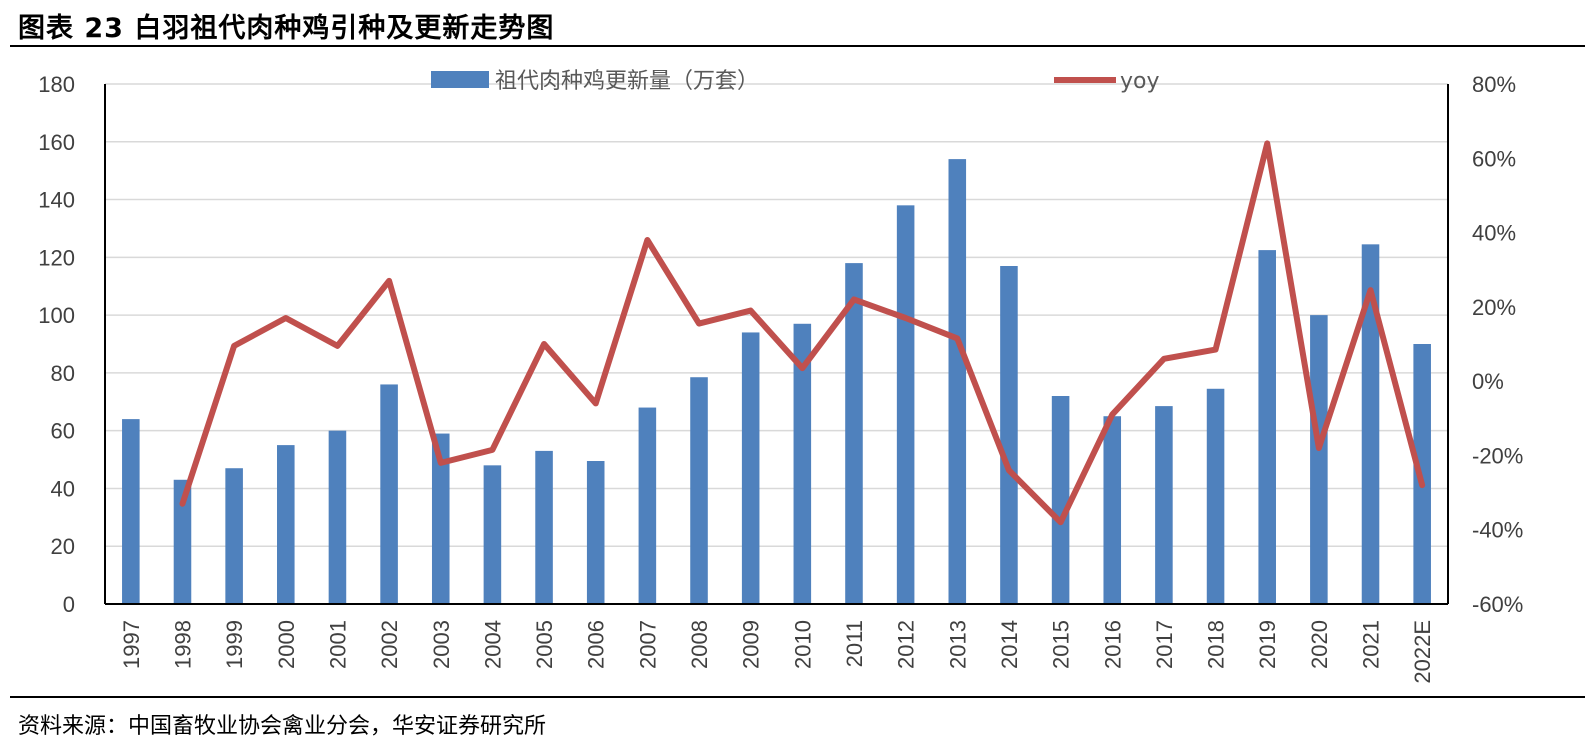  Describe the element at coordinates (63, 373) in the screenshot. I see `y-left-tick-label: 80` at that location.